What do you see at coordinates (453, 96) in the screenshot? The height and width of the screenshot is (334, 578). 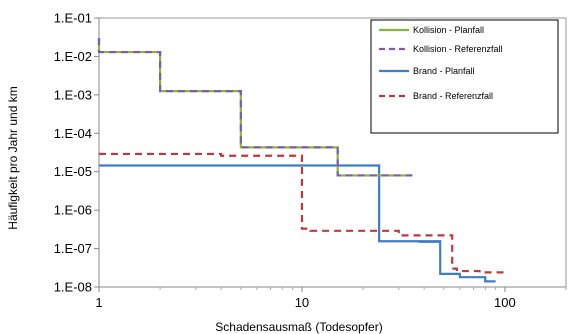 I see `legend-label-3: Brand - Referenzfall` at bounding box center [453, 96].